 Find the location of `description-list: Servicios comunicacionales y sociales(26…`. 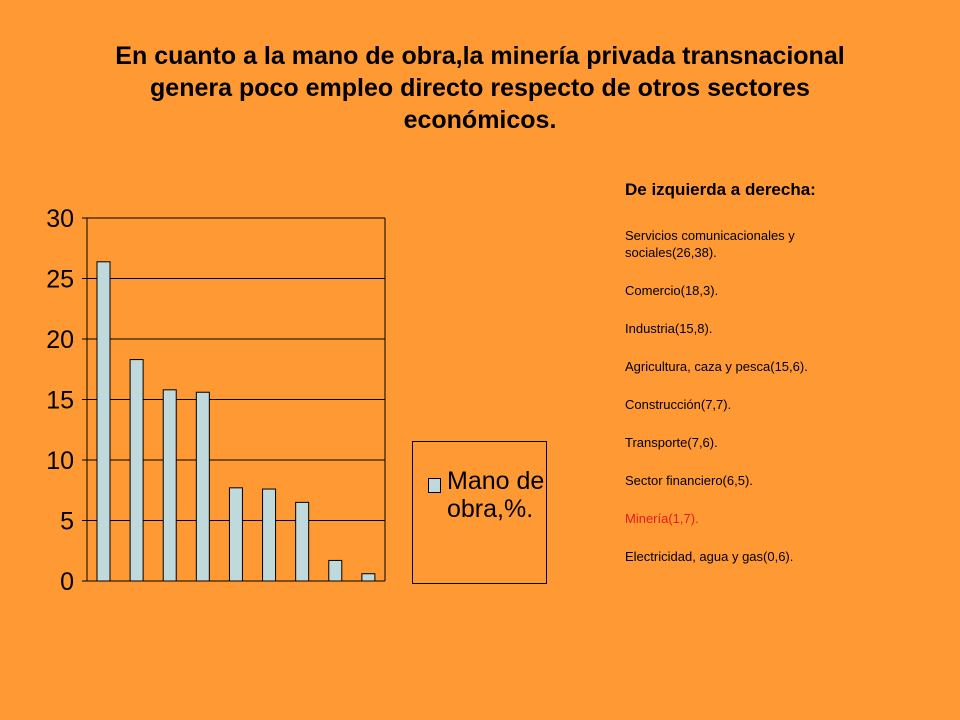

description-list: Servicios comunicacionales y sociales(26… is located at coordinates (750, 396).